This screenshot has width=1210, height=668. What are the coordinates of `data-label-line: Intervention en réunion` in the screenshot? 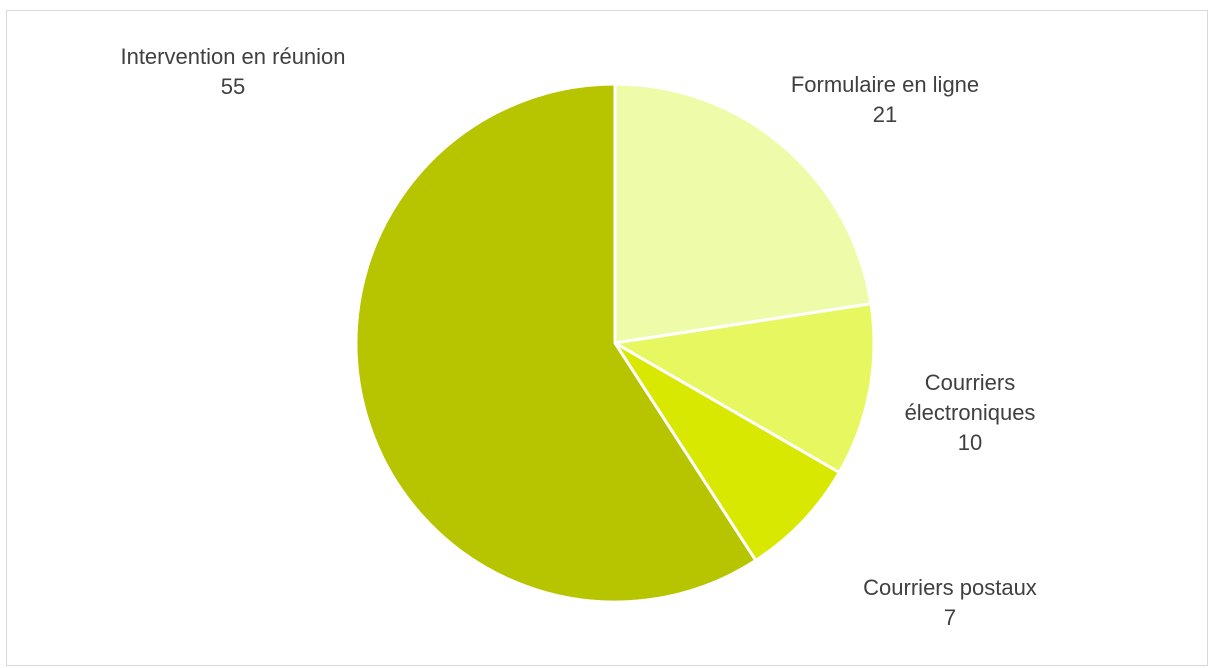 It's located at (232, 56).